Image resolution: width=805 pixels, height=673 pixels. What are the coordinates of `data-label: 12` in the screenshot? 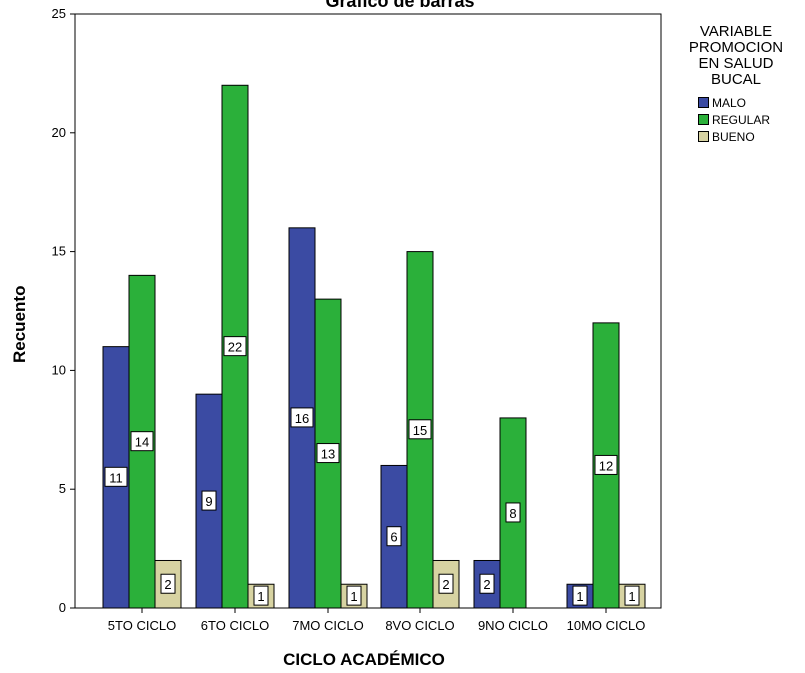 It's located at (606, 465).